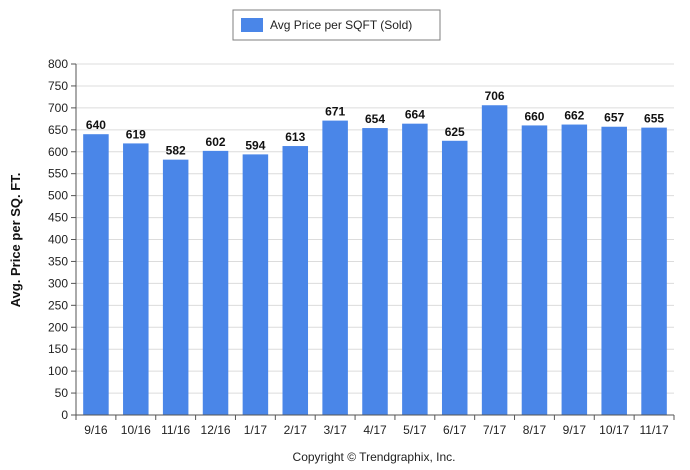 The width and height of the screenshot is (690, 470). What do you see at coordinates (335, 112) in the screenshot?
I see `data-label: 671` at bounding box center [335, 112].